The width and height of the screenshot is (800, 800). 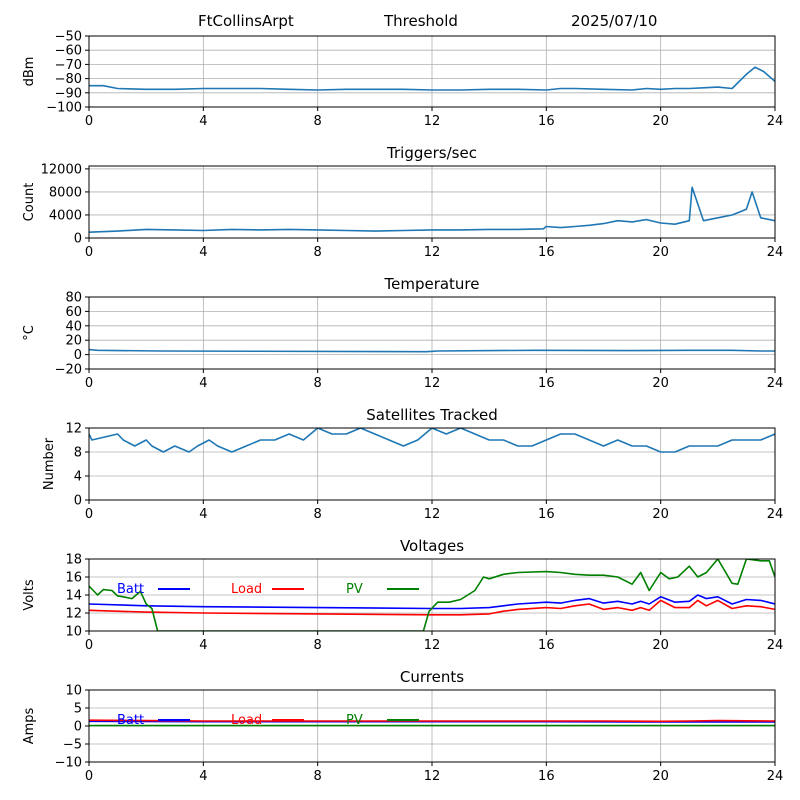 What do you see at coordinates (68, 93) in the screenshot?
I see `y-tick-label: −90` at bounding box center [68, 93].